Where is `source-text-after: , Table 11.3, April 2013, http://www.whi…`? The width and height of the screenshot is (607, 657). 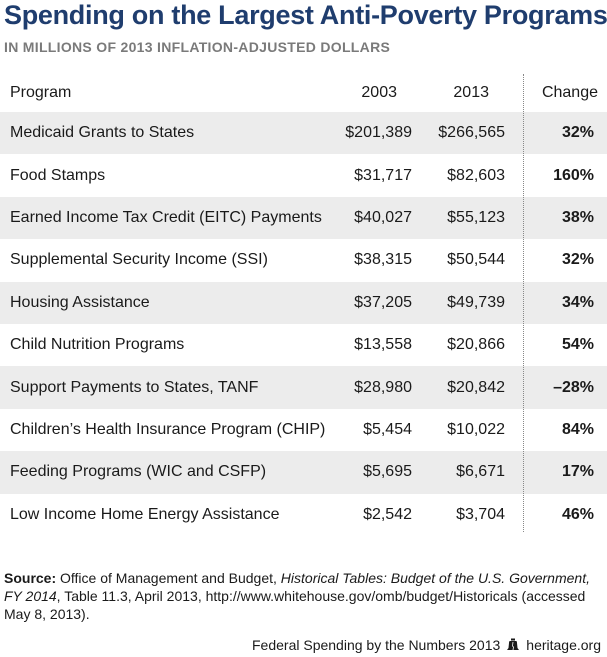
source-text-after: , Table 11.3, April 2013, http://www.whi… is located at coordinates (295, 605).